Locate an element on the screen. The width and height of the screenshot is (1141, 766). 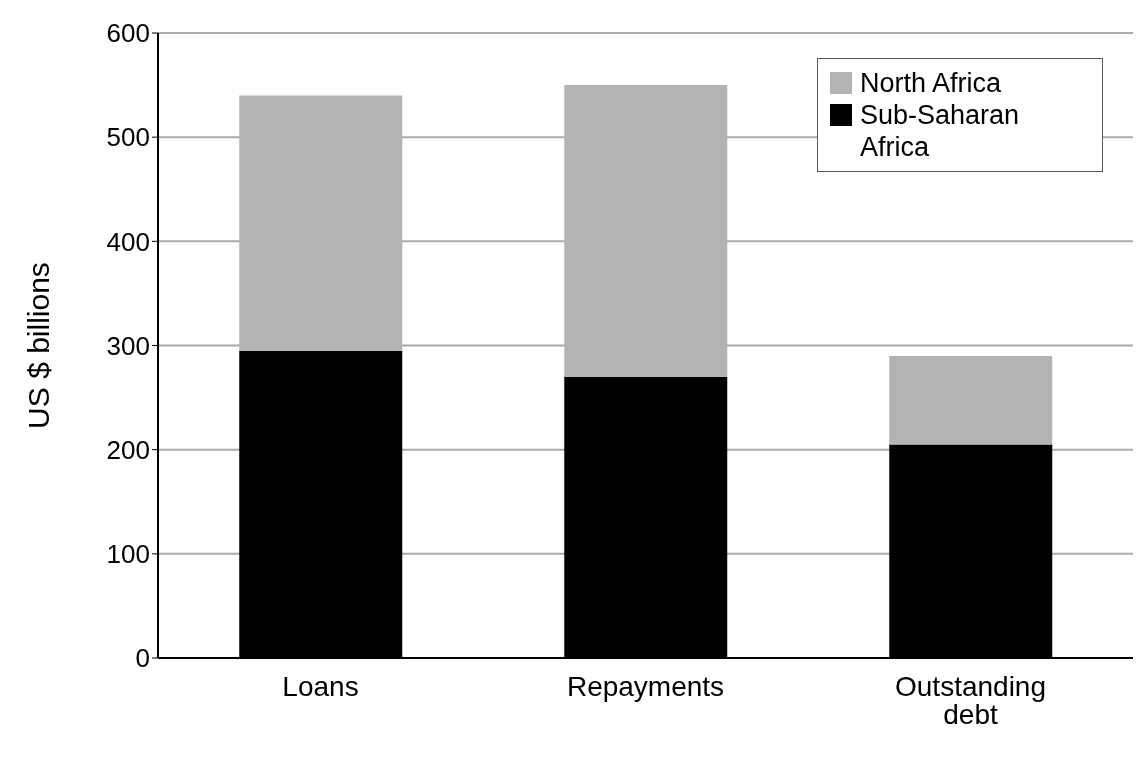
y-axis-title: US $ billions is located at coordinates (38, 345).